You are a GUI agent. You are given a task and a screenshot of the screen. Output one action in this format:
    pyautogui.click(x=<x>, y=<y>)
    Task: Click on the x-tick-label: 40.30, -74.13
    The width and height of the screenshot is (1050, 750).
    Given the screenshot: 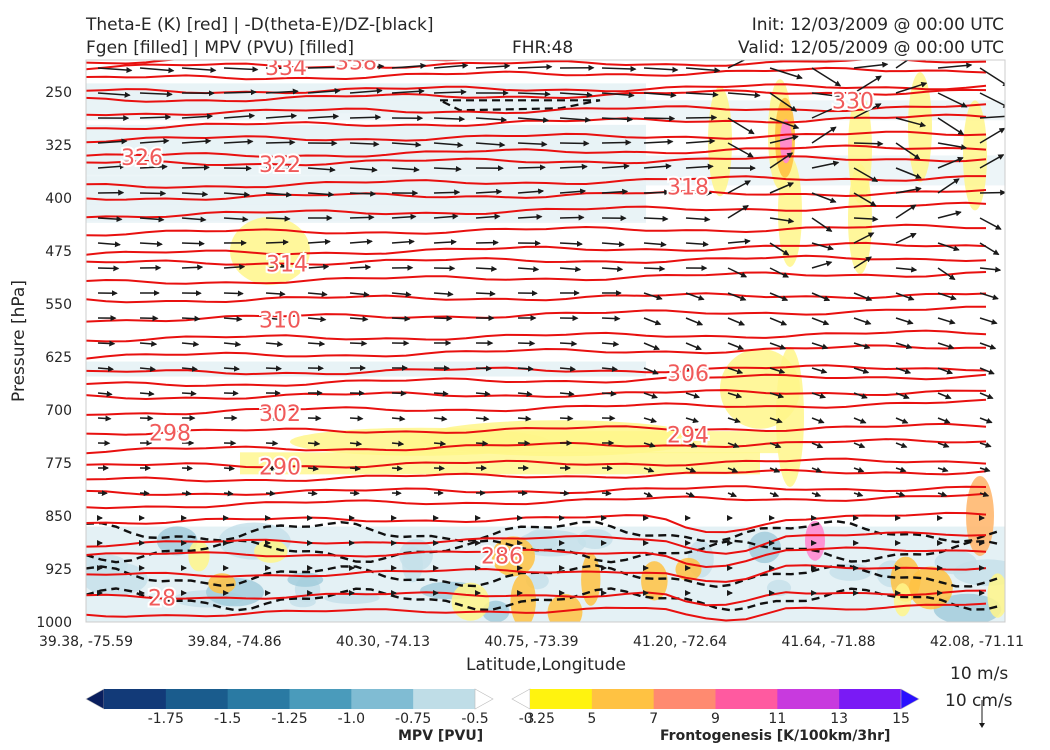 What is the action you would take?
    pyautogui.click(x=383, y=642)
    